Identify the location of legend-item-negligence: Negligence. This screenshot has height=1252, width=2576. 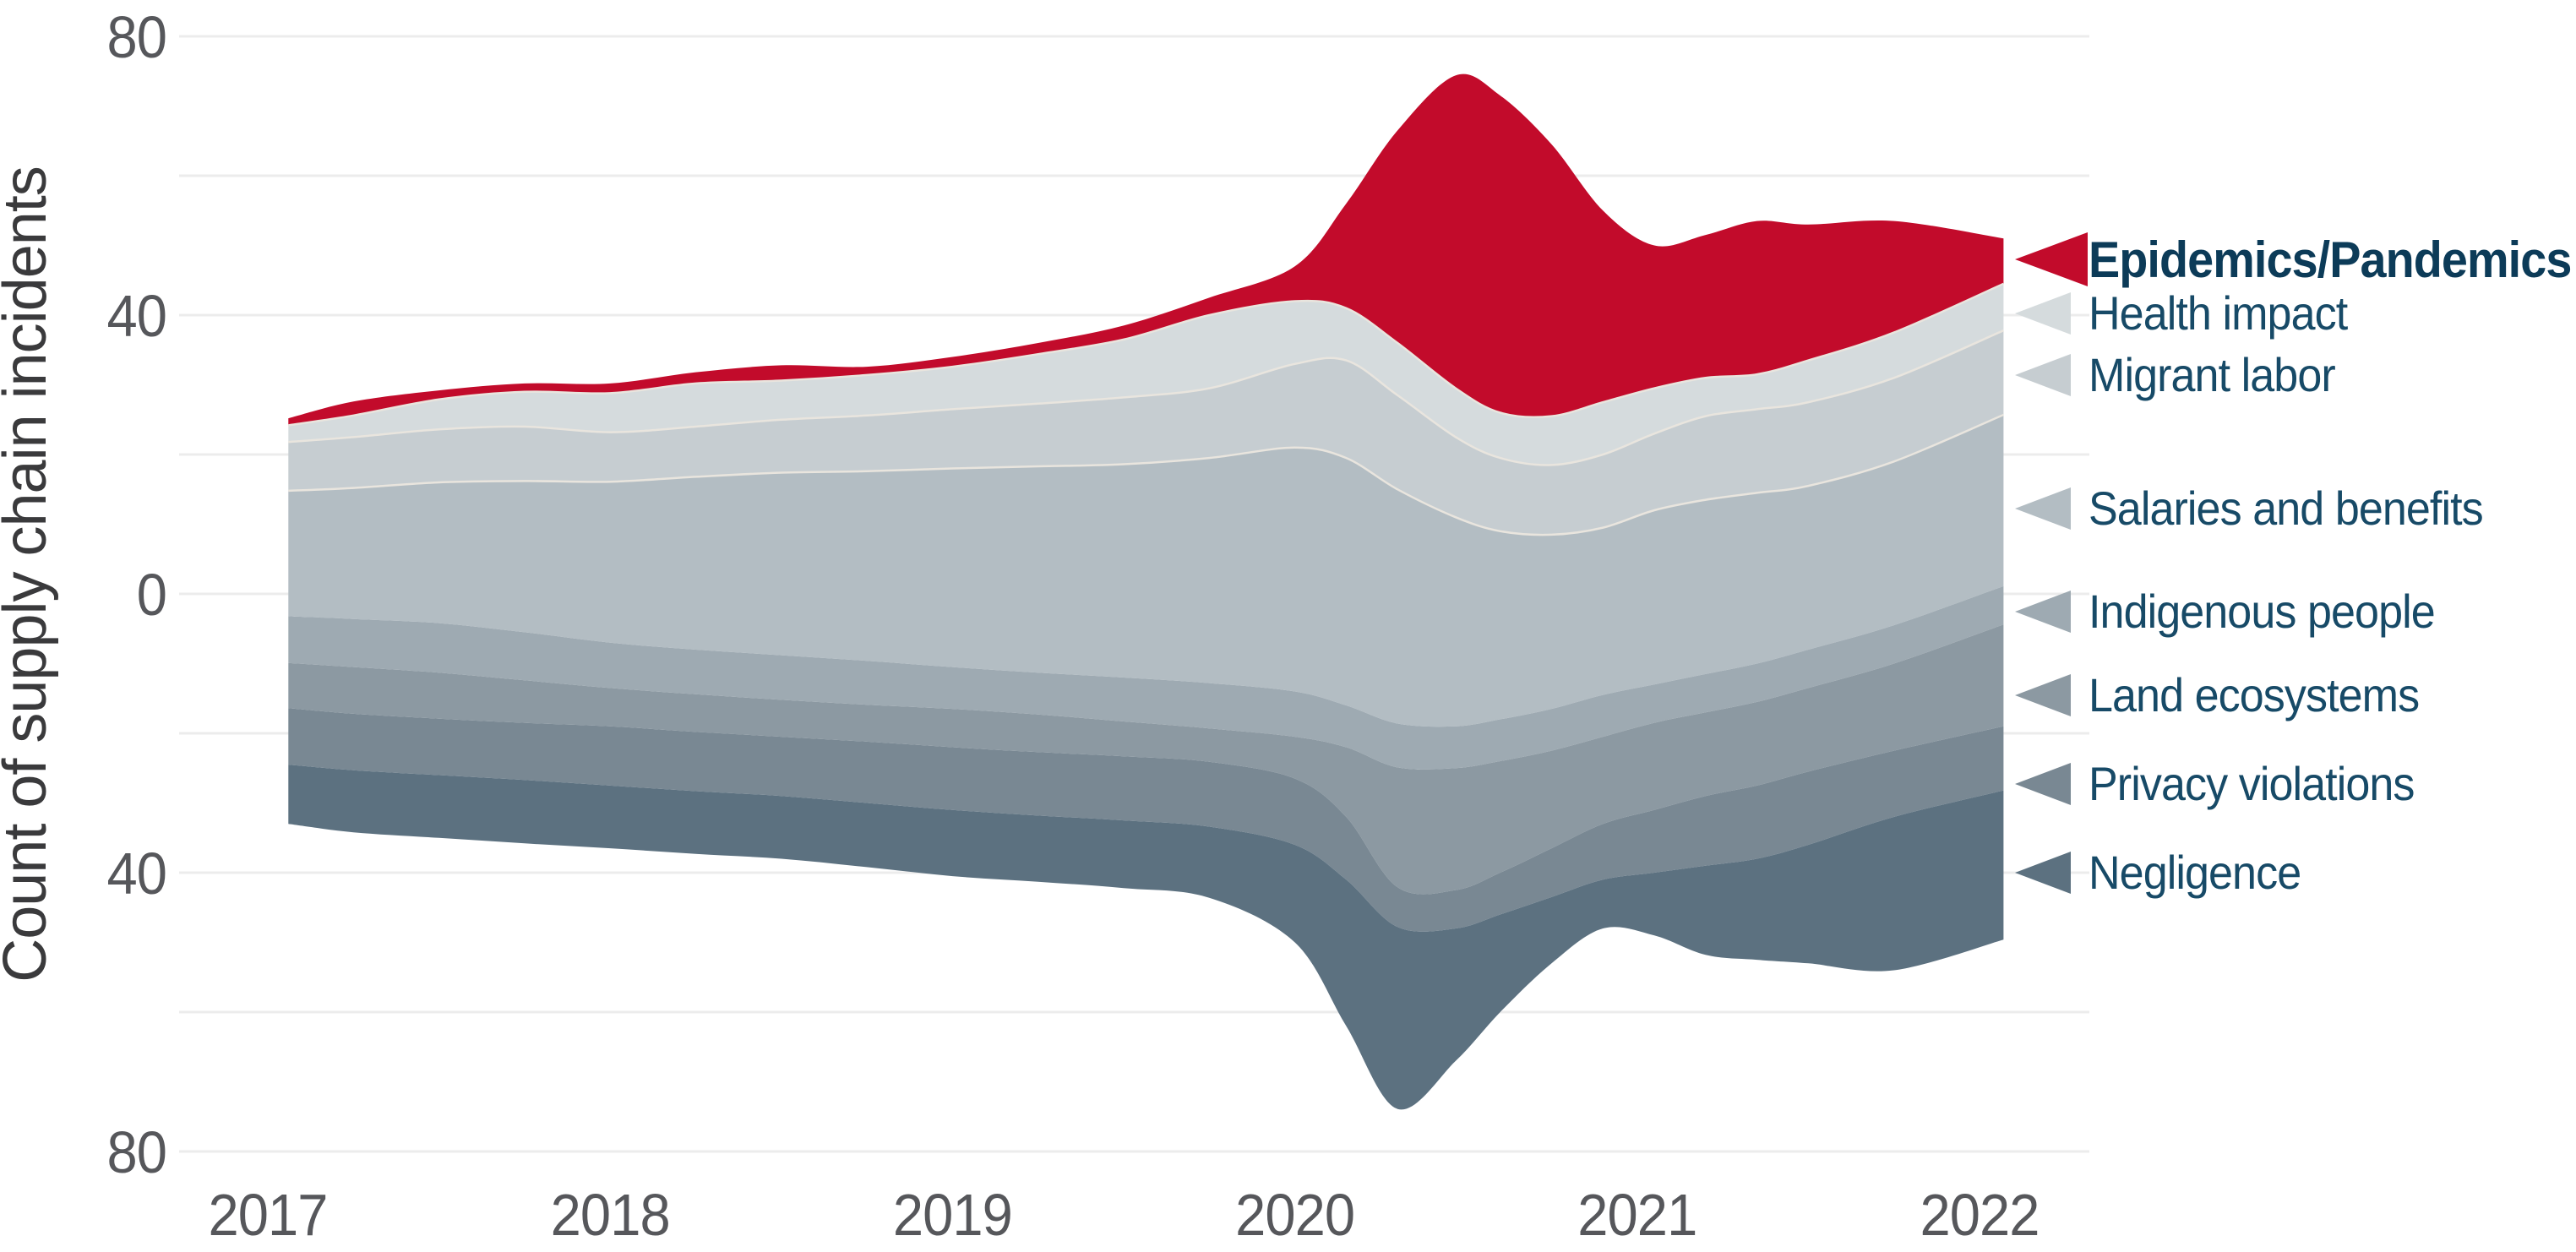
(2158, 872).